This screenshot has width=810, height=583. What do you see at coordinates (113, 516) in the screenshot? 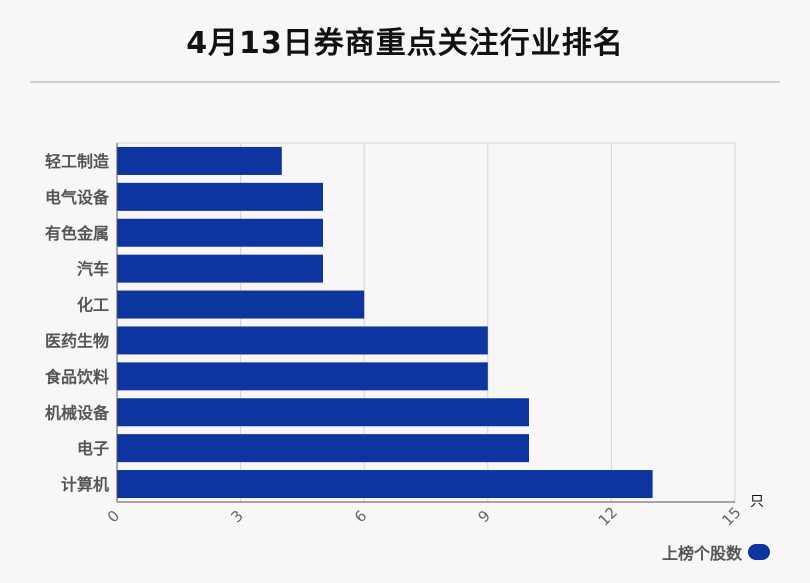
I see `x-tick-label: 0` at bounding box center [113, 516].